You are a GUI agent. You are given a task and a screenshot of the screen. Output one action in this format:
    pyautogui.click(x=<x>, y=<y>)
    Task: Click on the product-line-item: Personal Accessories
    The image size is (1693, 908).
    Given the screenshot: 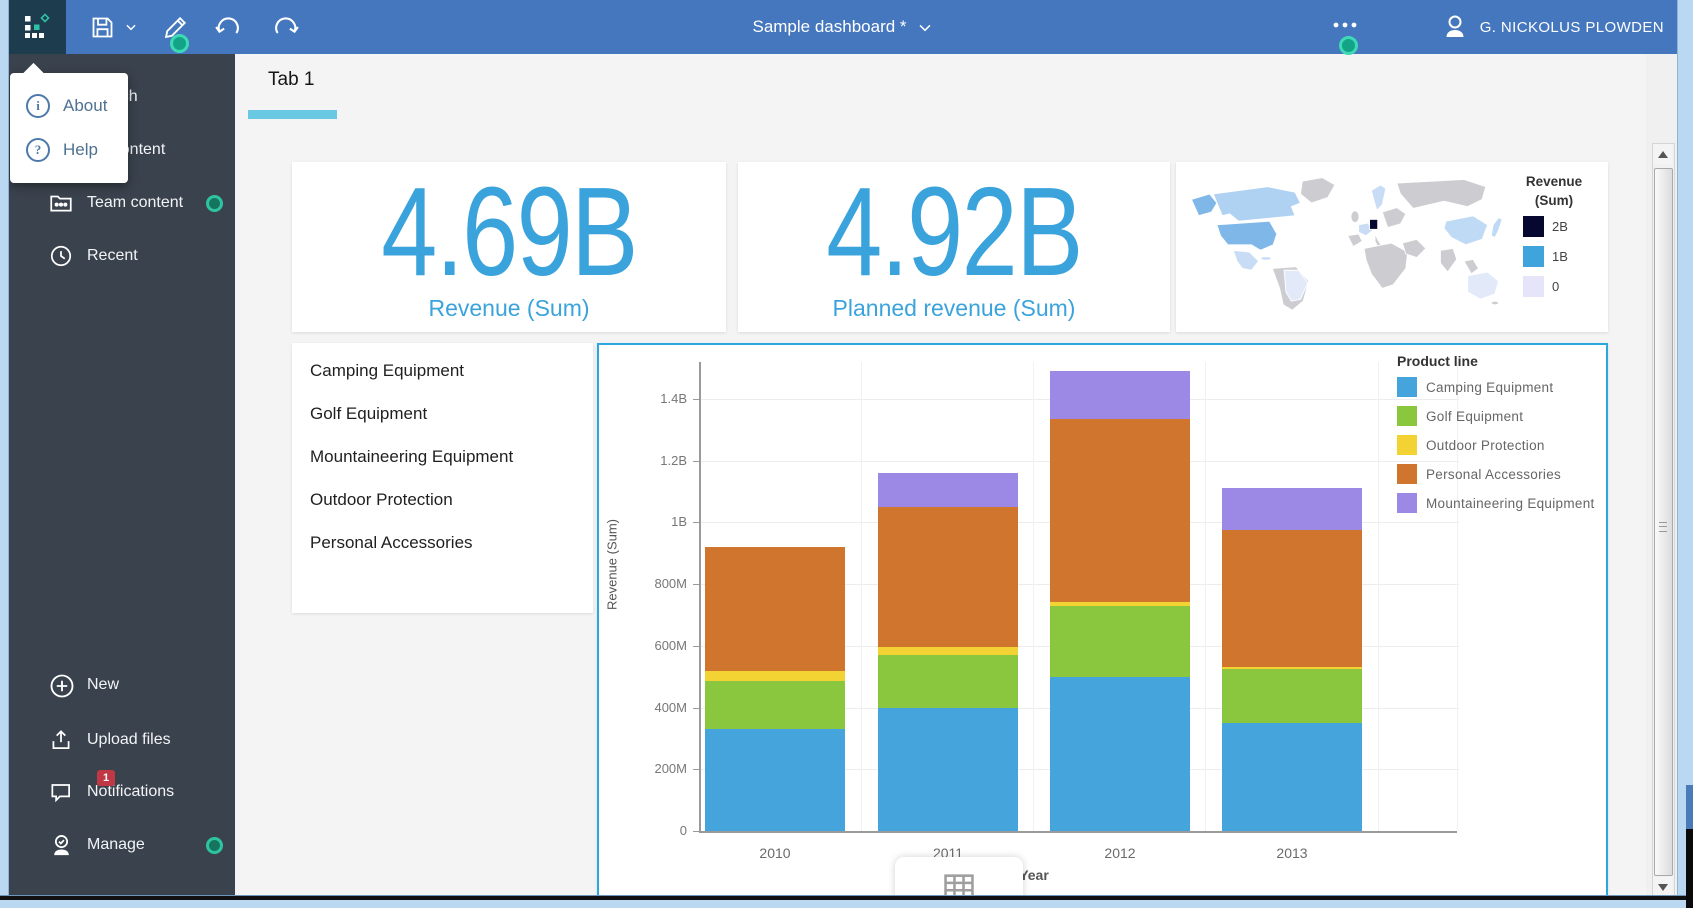 What is the action you would take?
    pyautogui.click(x=391, y=542)
    